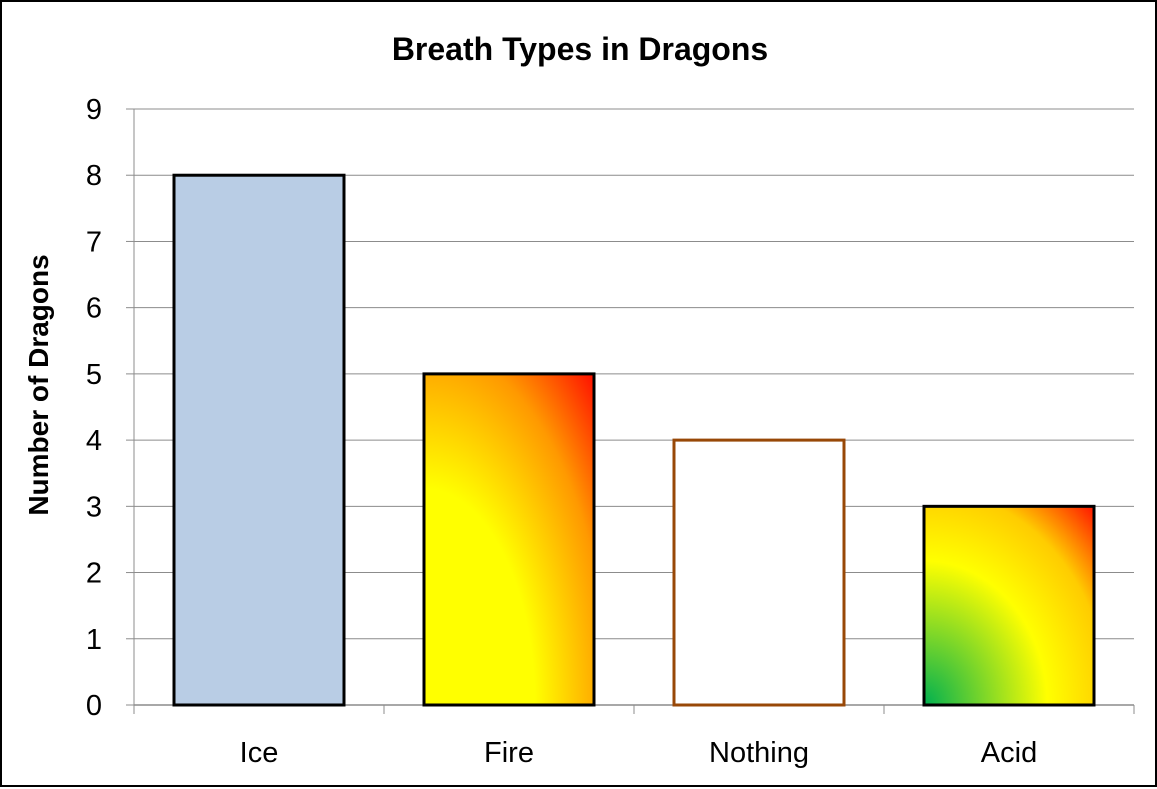 The width and height of the screenshot is (1157, 789). I want to click on y-axis-label: Number of Dragons, so click(38, 384).